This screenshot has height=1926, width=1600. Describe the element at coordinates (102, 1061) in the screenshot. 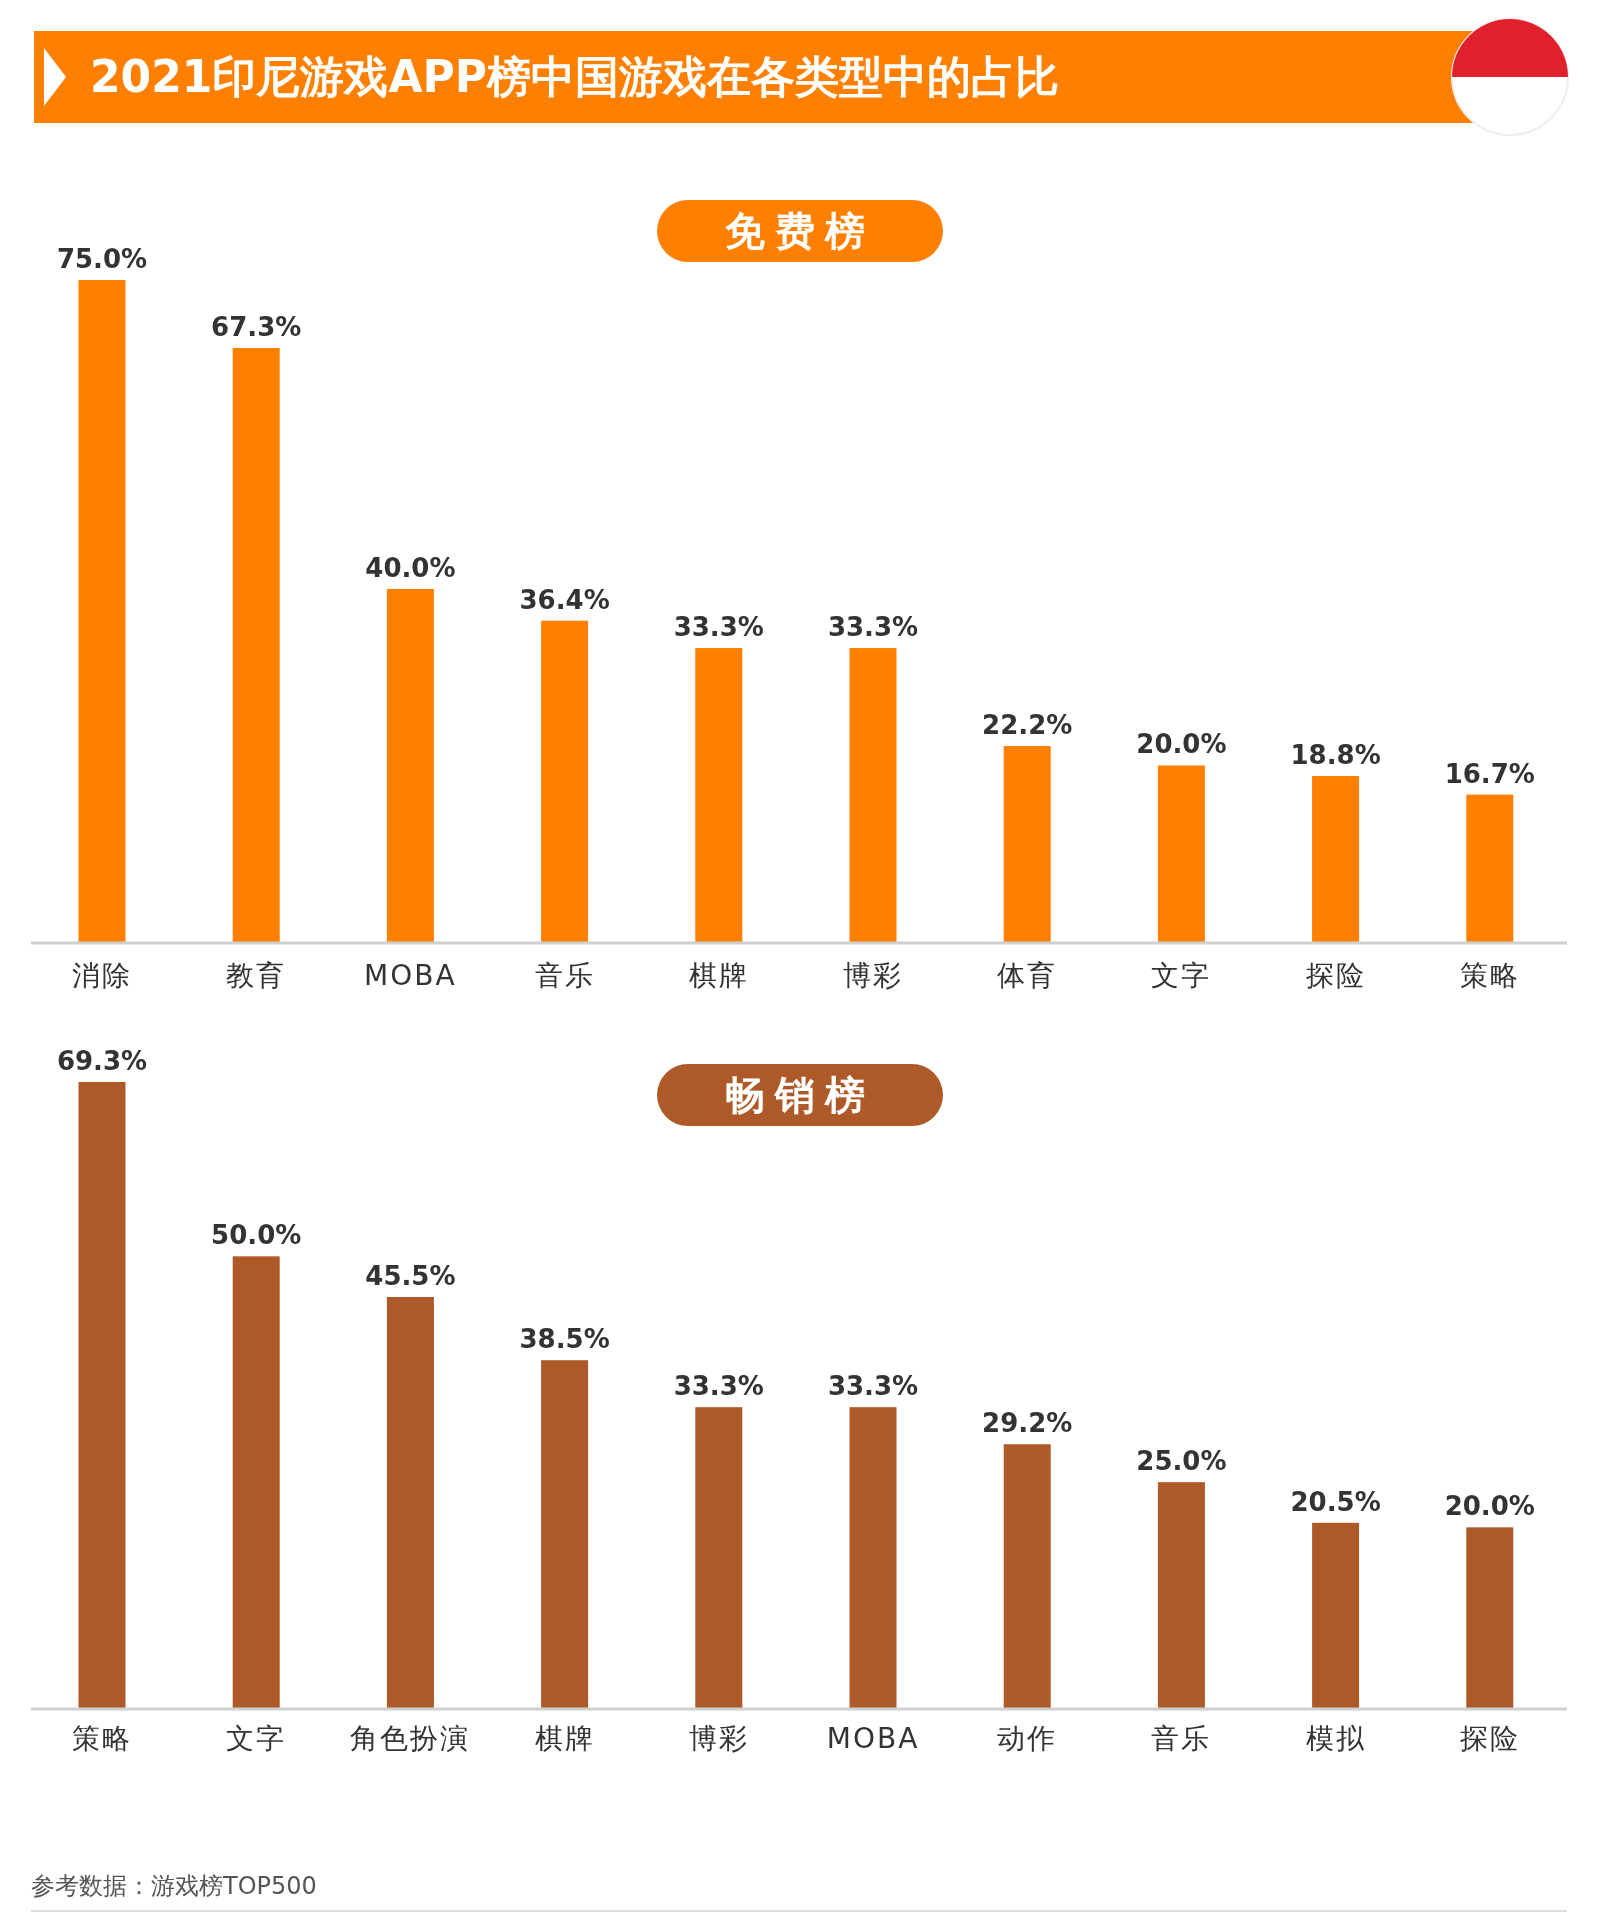

I see `data-label: 69.3%` at that location.